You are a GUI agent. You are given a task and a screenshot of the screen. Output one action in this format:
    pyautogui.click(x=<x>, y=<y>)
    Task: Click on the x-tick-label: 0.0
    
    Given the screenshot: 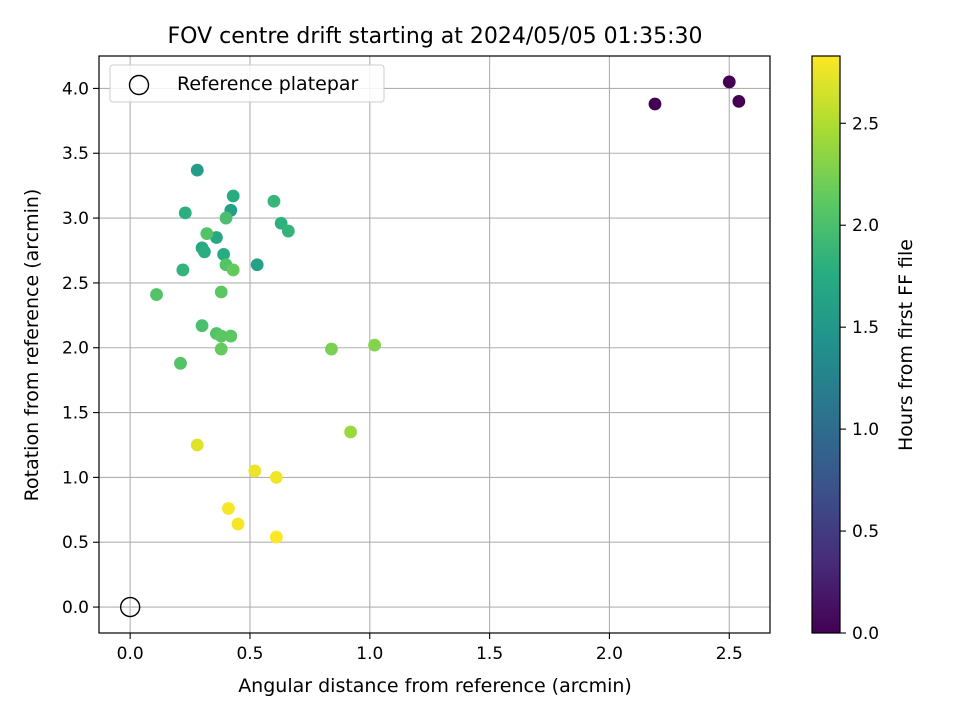 What is the action you would take?
    pyautogui.click(x=130, y=654)
    